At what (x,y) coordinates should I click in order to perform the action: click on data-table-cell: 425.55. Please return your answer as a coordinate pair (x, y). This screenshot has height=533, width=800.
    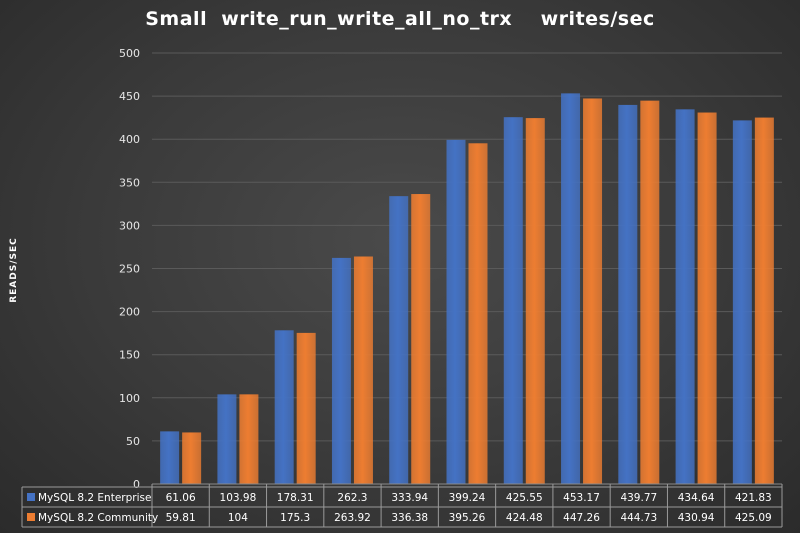
    Looking at the image, I should click on (524, 498).